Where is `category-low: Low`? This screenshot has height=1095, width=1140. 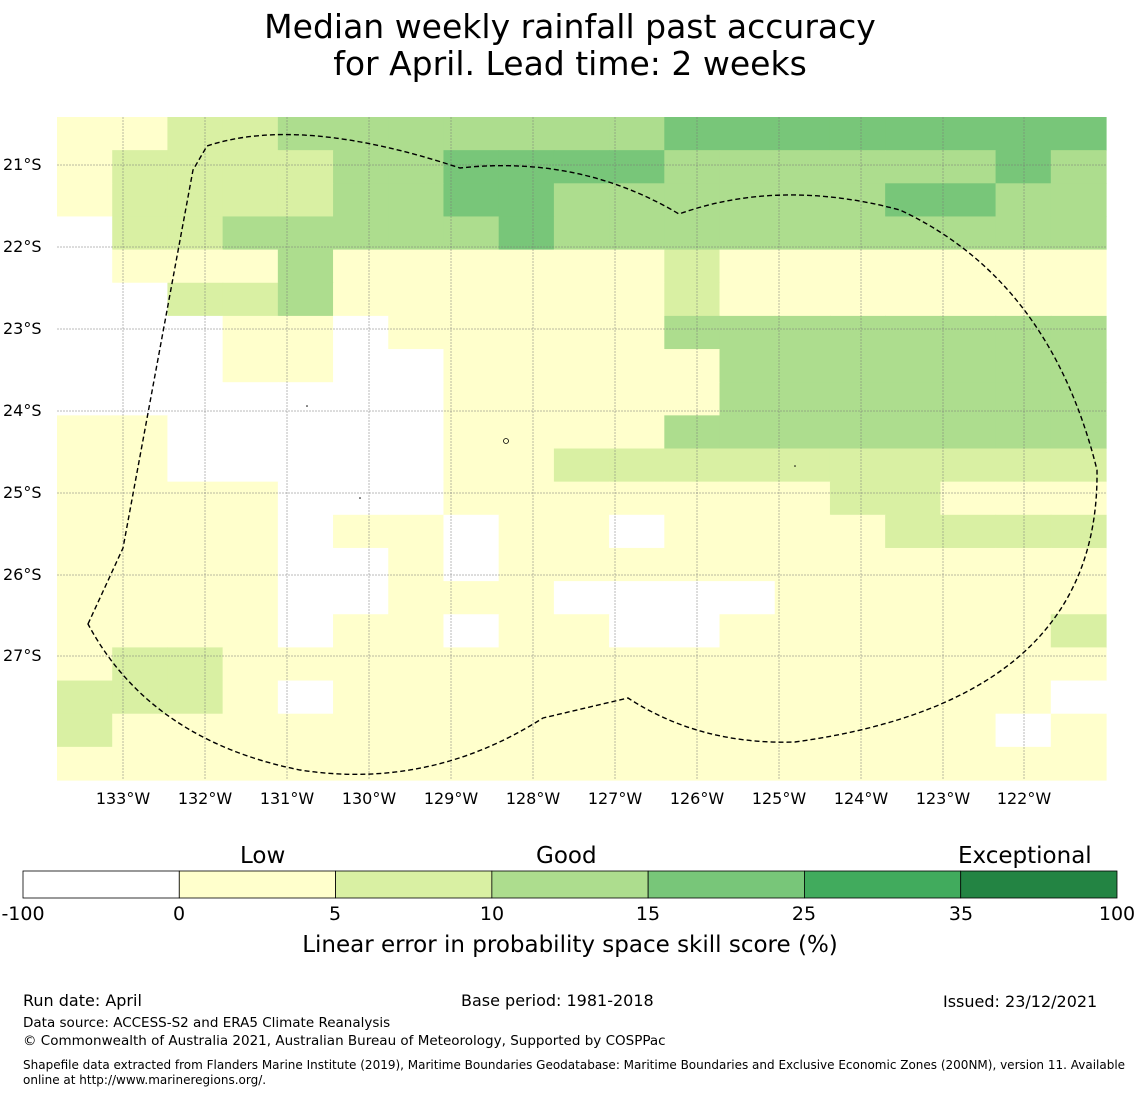
category-low: Low is located at coordinates (263, 856).